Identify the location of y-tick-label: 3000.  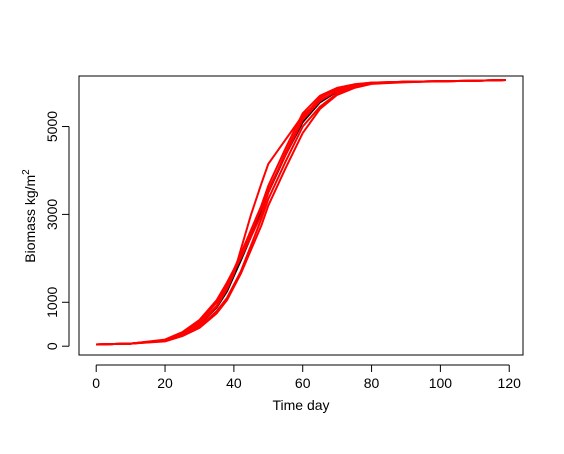
(52, 214).